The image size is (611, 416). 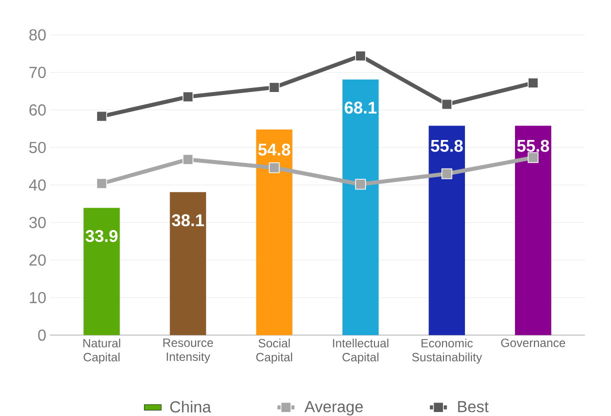 I want to click on x-tick-label: Economic Sustainability, so click(x=447, y=351).